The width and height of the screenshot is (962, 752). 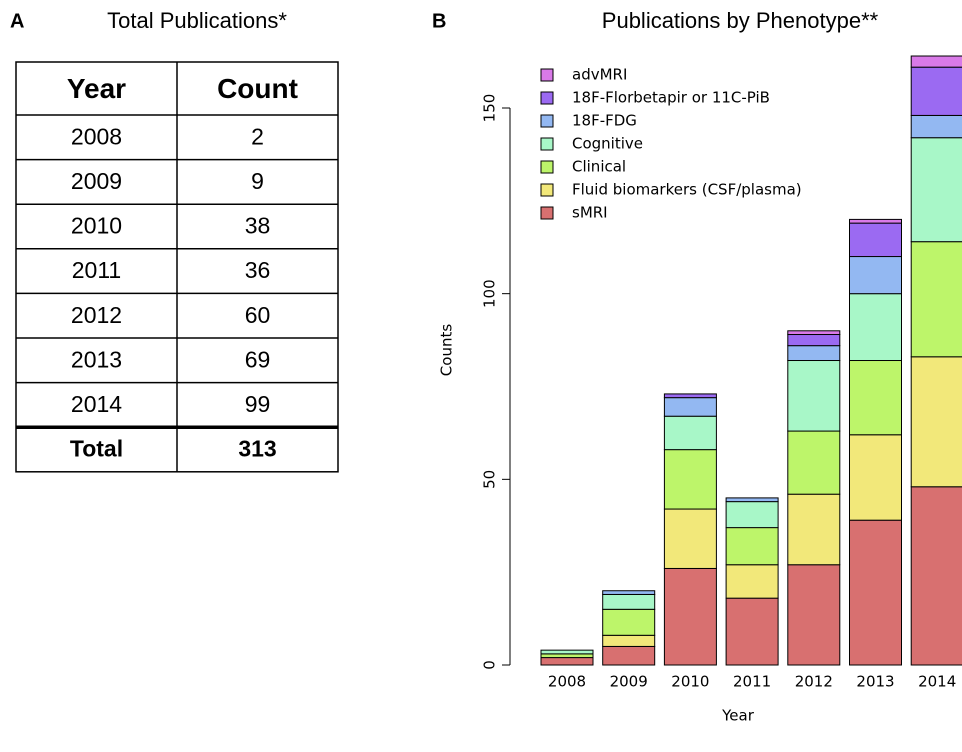 I want to click on table-cell: 99, so click(x=258, y=404).